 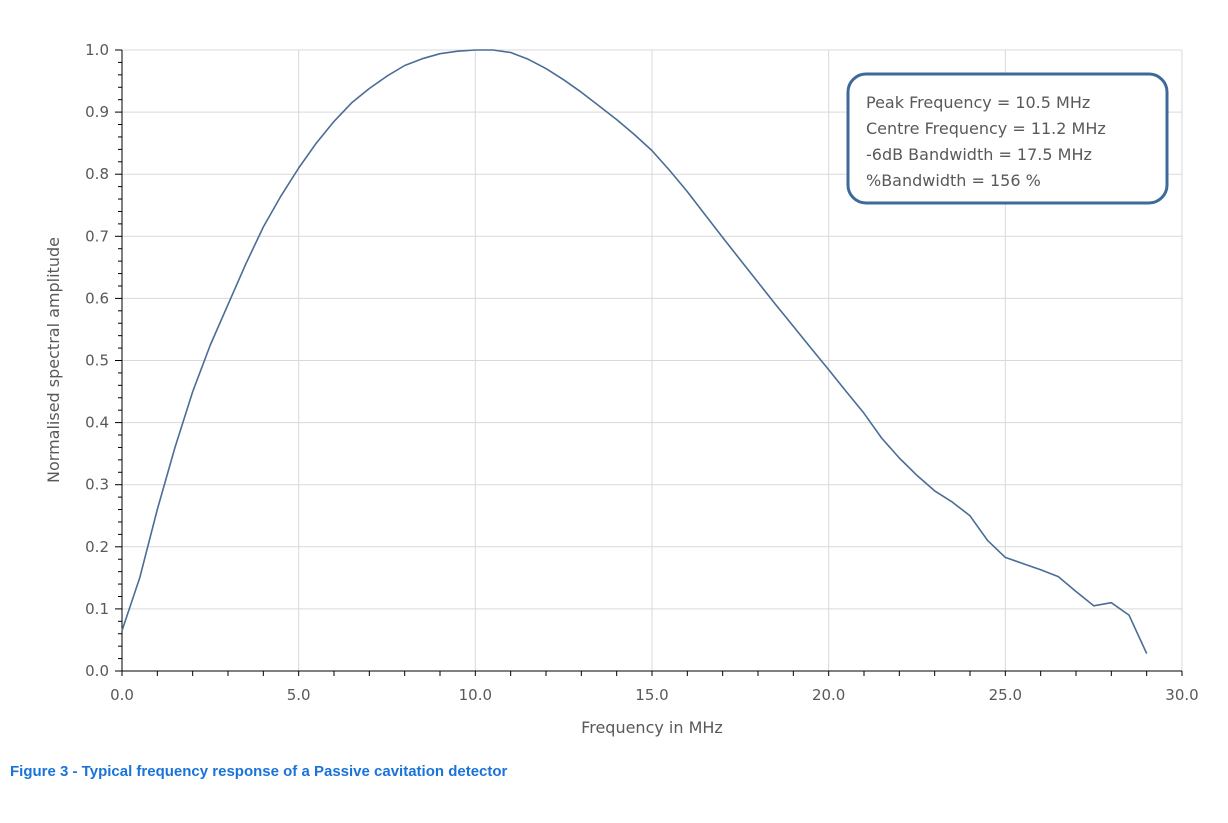 I want to click on x-tick-label: 20.0, so click(x=828, y=695).